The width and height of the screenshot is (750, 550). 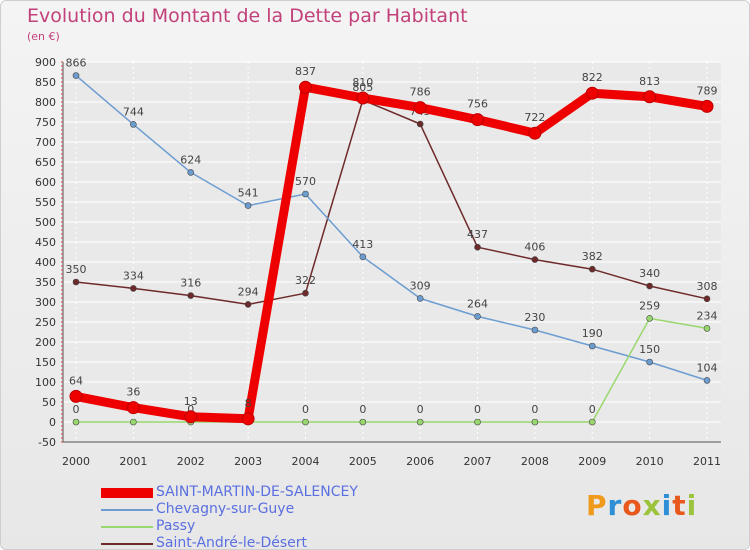 What do you see at coordinates (45, 142) in the screenshot?
I see `y-tick-label: 700` at bounding box center [45, 142].